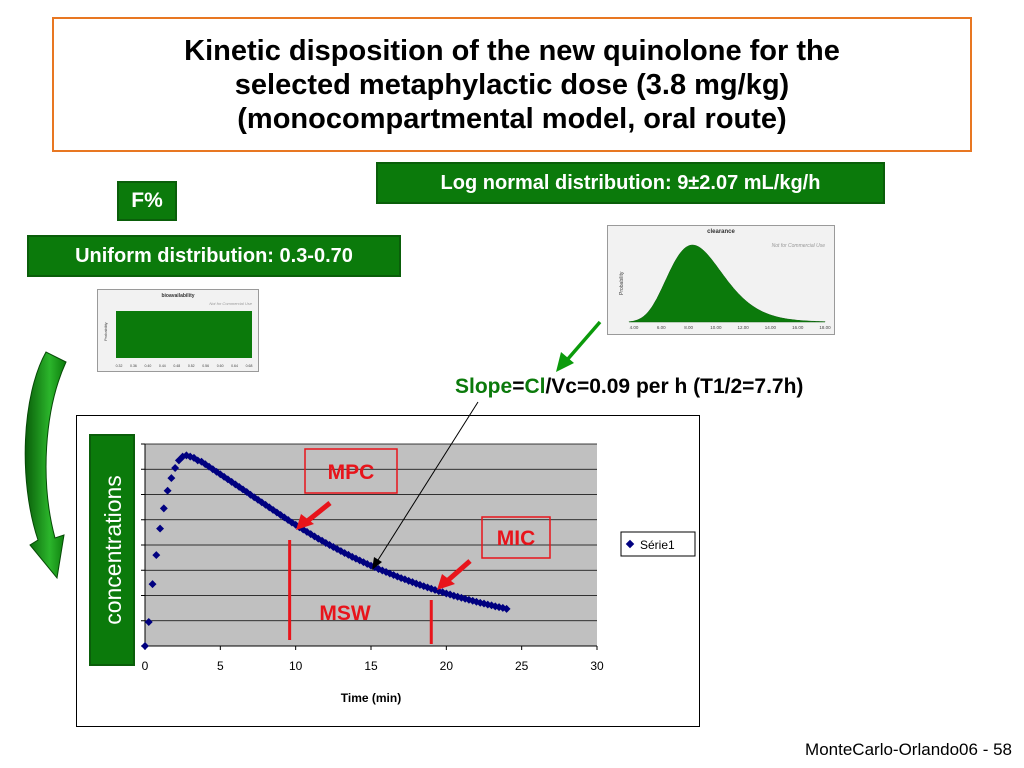 This screenshot has height=768, width=1024. Describe the element at coordinates (622, 283) in the screenshot. I see `clearance-thumb-ylabel: Probability` at that location.